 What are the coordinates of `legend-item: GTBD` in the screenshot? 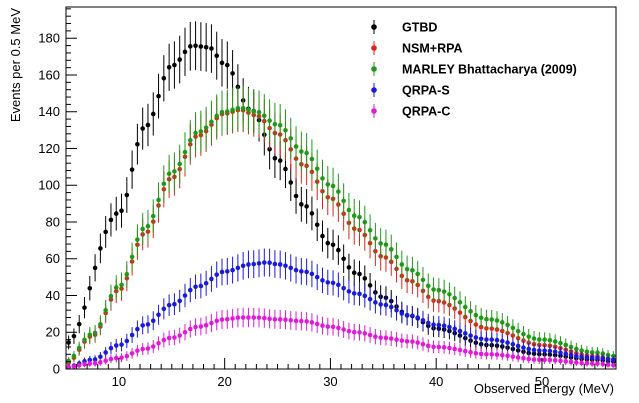 It's located at (404, 27).